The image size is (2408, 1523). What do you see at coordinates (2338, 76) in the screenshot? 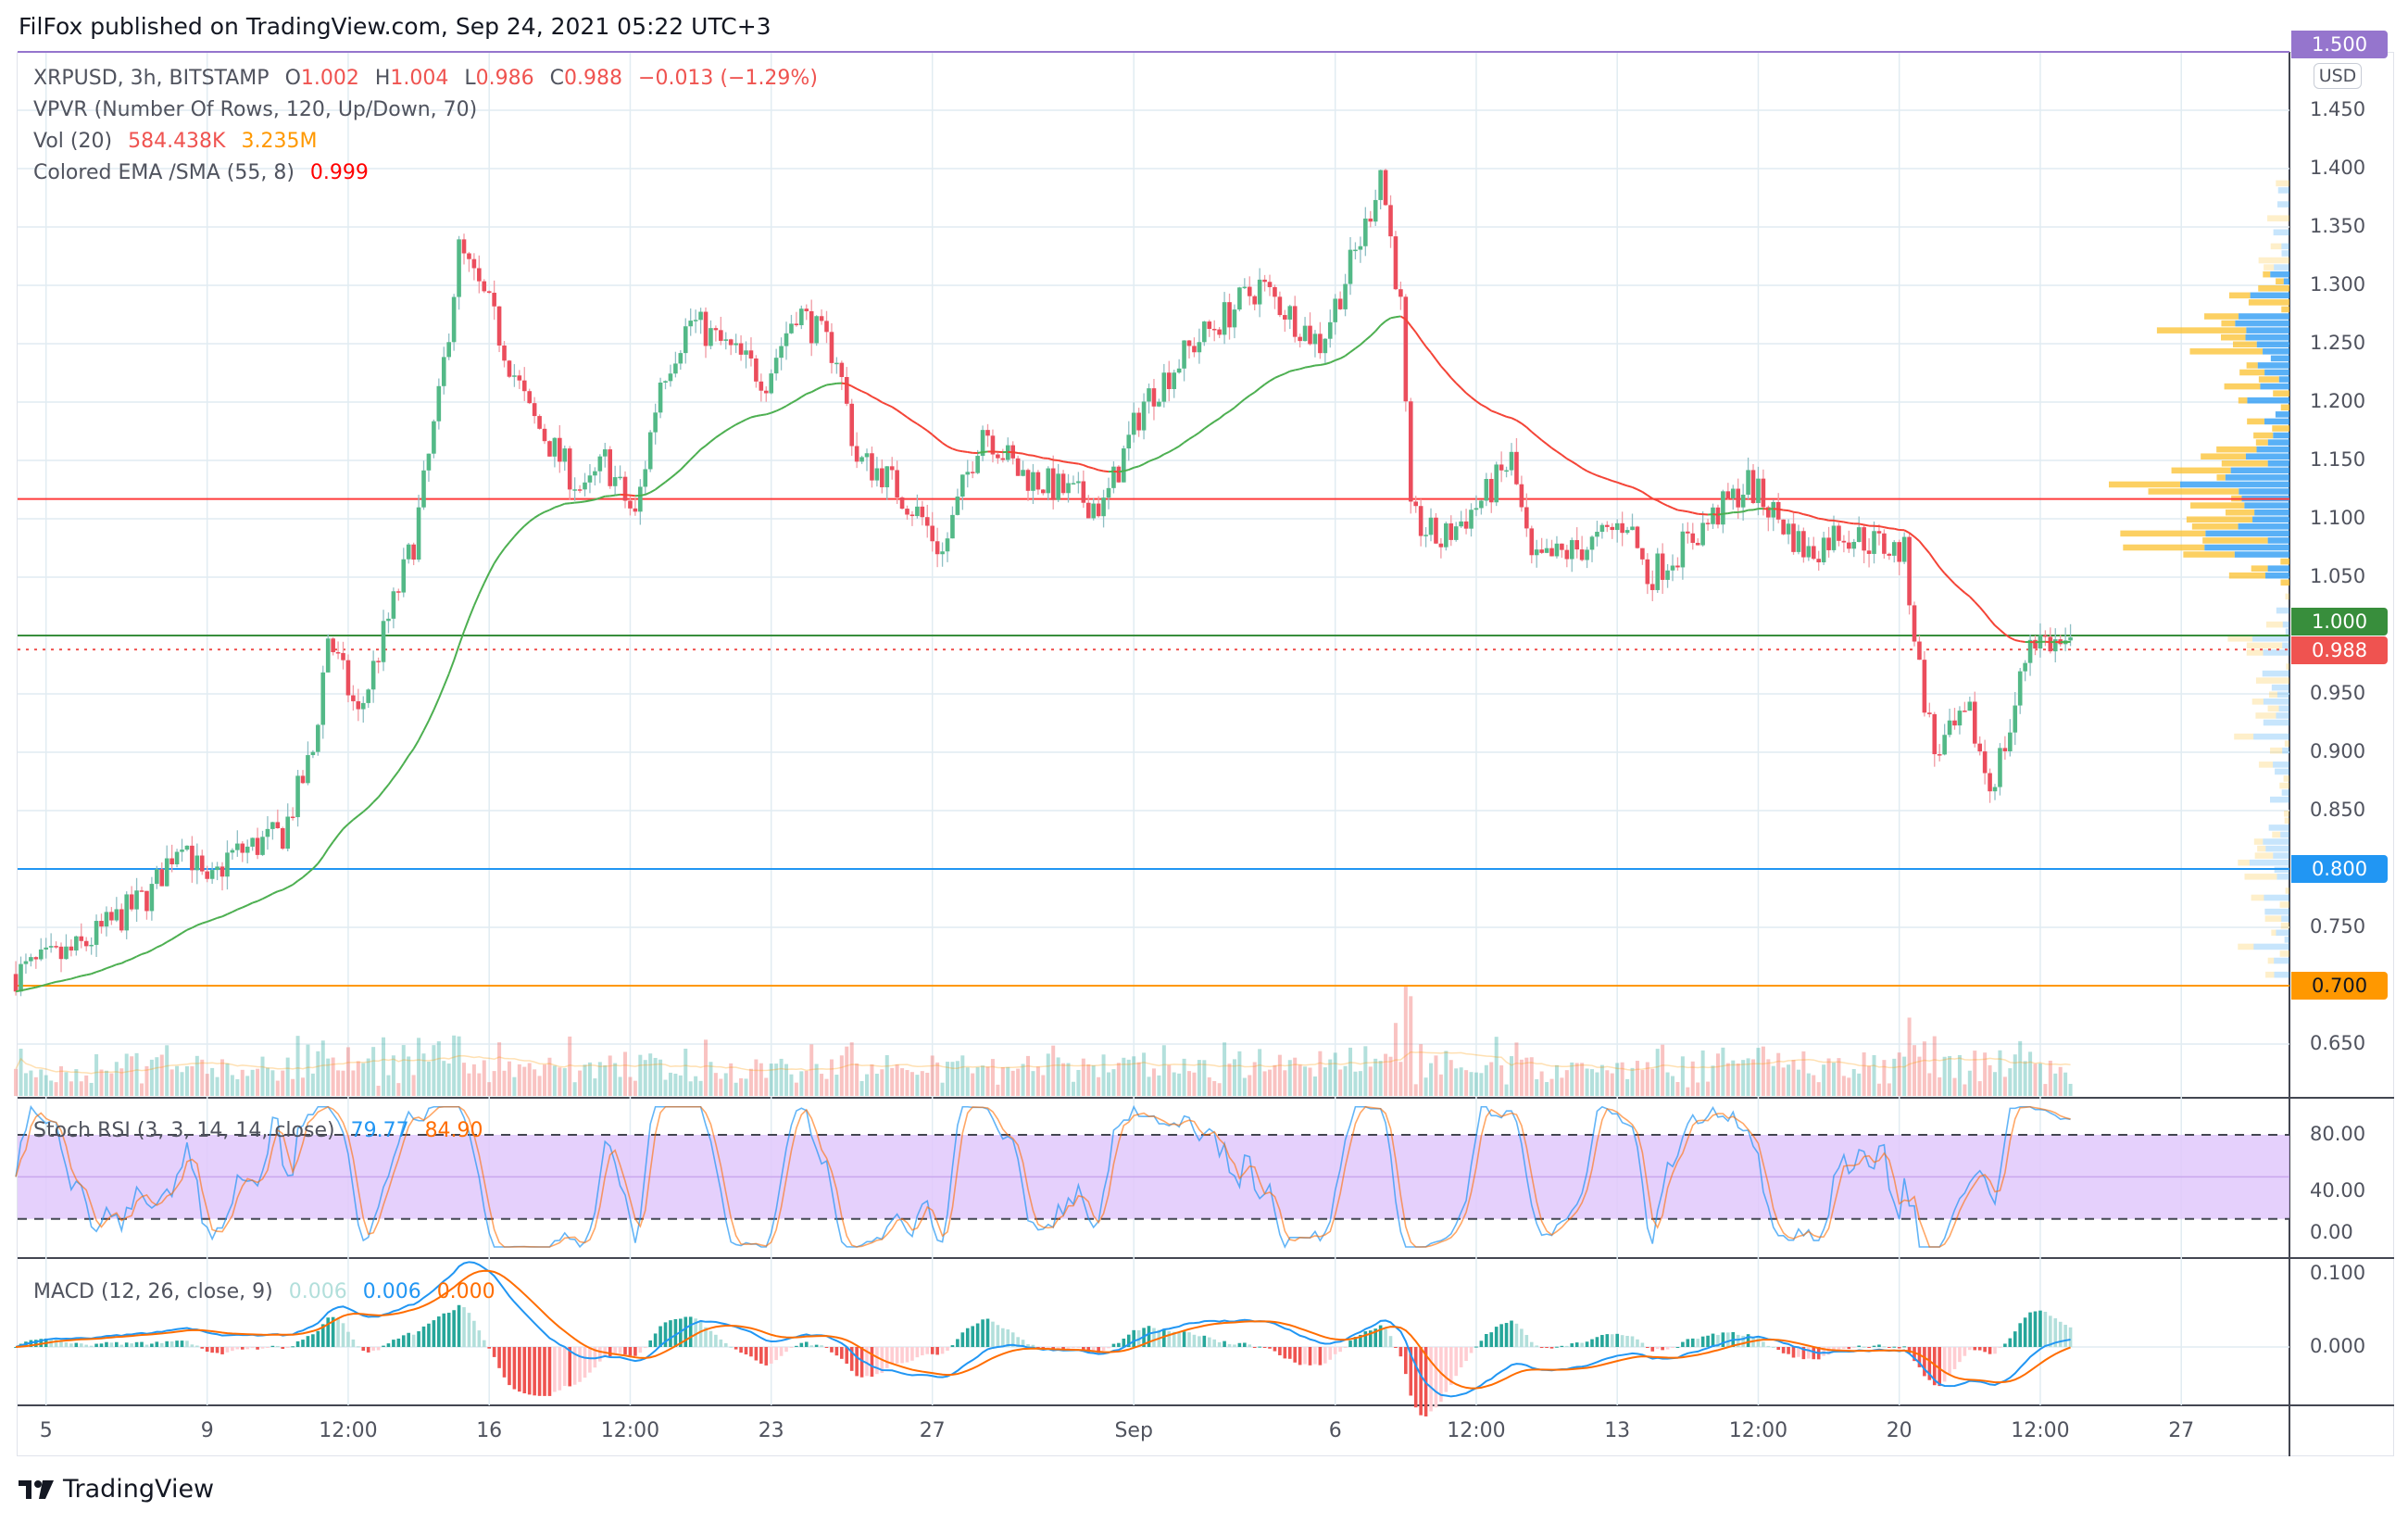
I see `currency-button: USD` at bounding box center [2338, 76].